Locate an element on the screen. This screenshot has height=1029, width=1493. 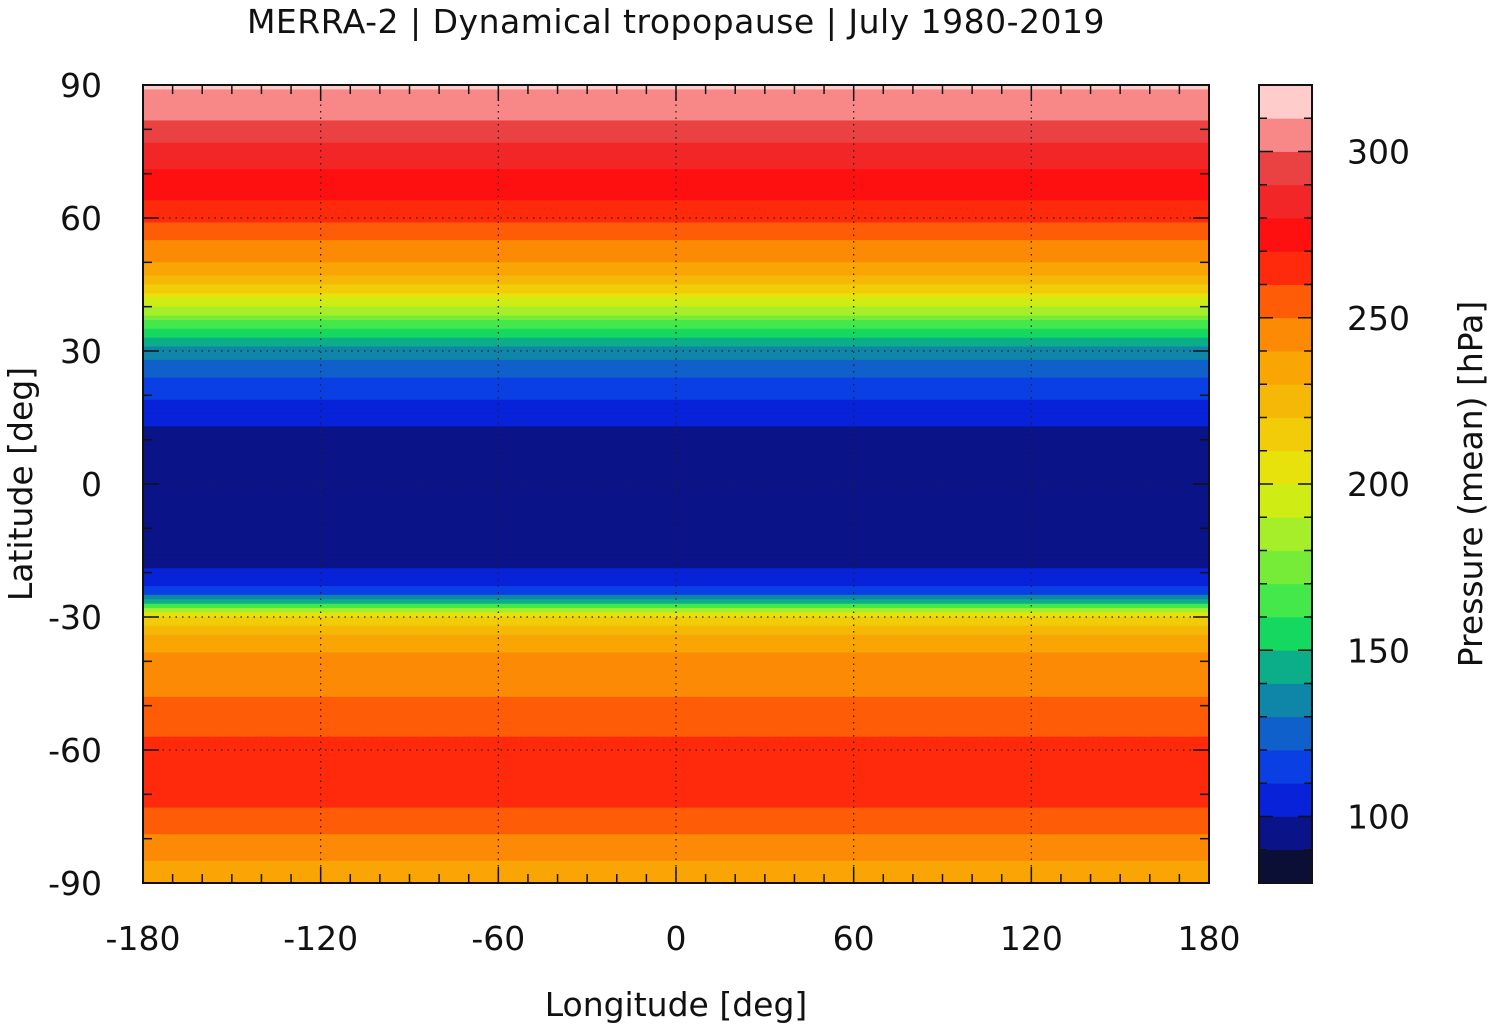
y-tick-labels: 90 60 30 0 -30 -60 -90 is located at coordinates (75, 484).